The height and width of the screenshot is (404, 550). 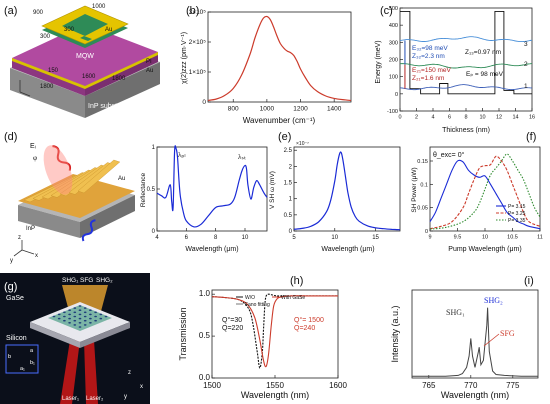 What do you see at coordinates (70, 280) in the screenshot?
I see `shg1-label: SHG₁` at bounding box center [70, 280].